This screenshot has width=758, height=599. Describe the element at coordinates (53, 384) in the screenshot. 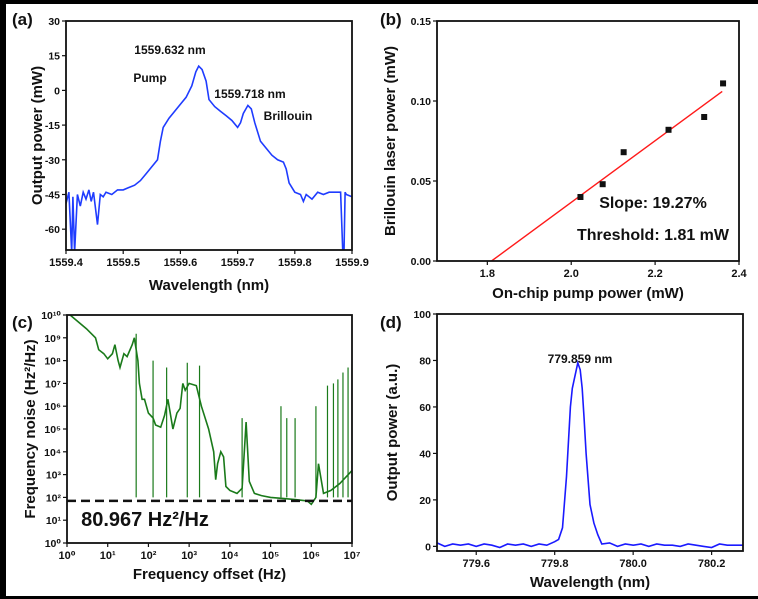

I see `y-tick-label: 10⁷` at that location.